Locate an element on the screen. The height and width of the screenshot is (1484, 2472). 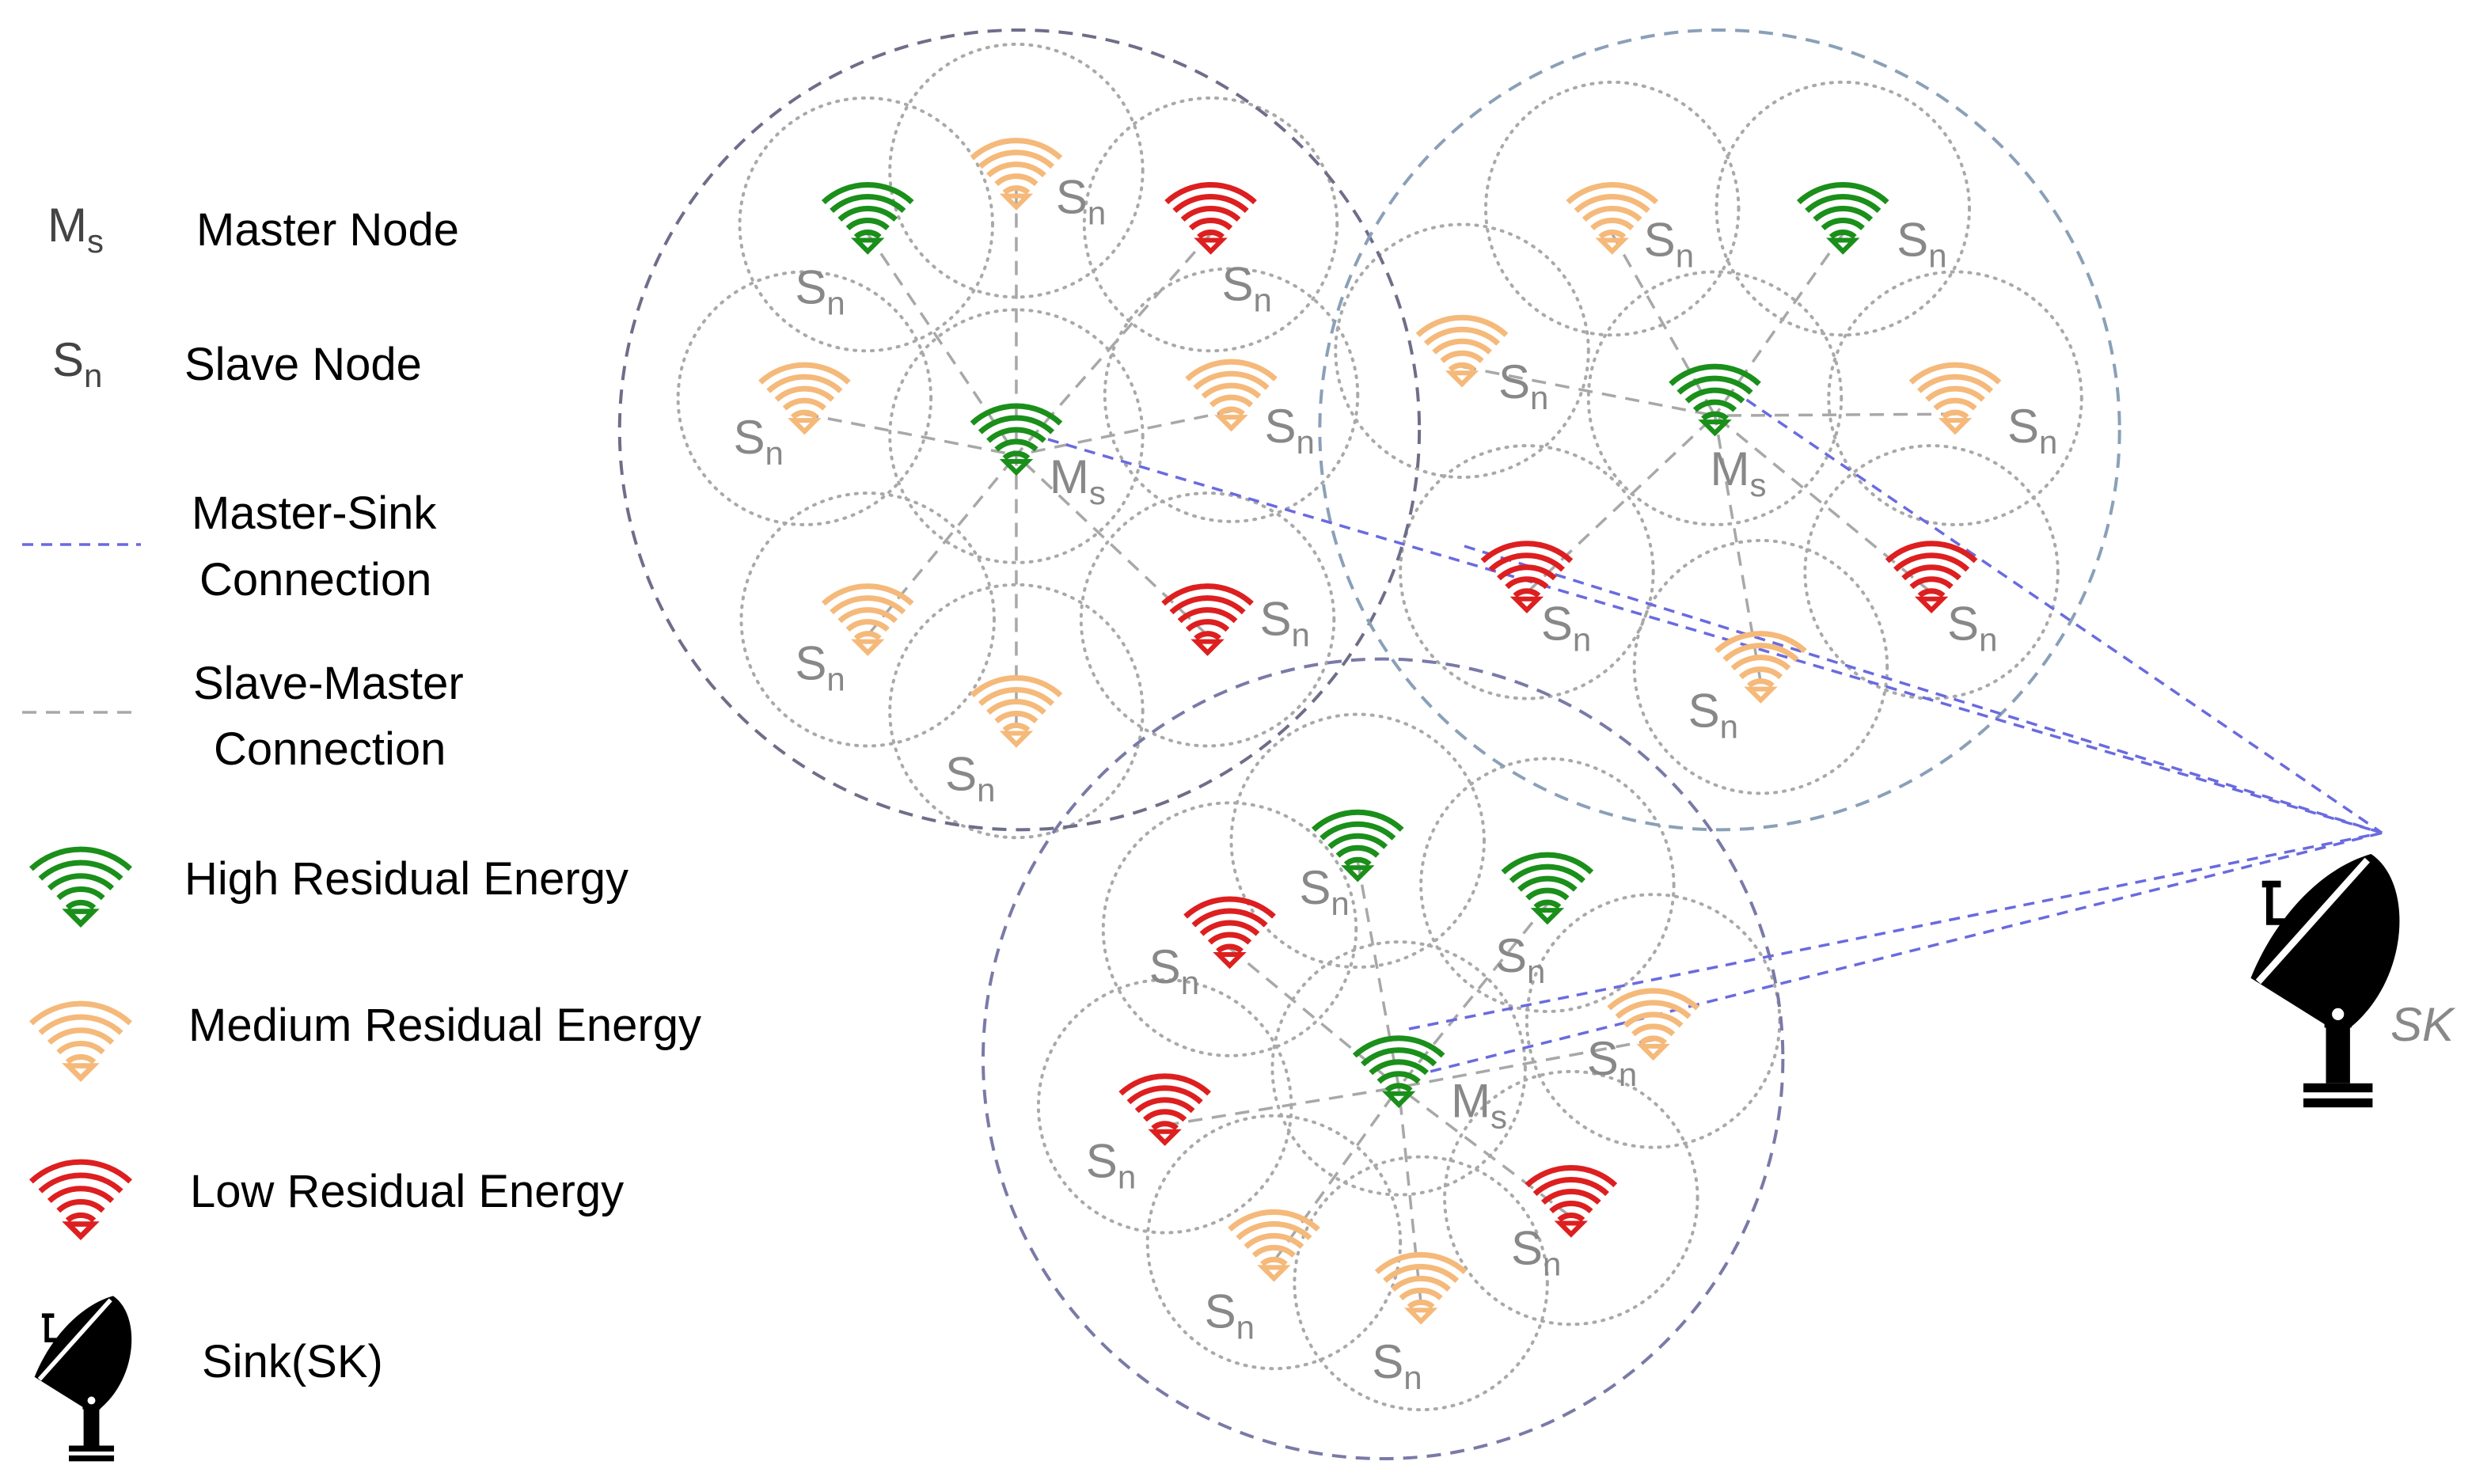
legend-high-energy-icon is located at coordinates (80, 887).